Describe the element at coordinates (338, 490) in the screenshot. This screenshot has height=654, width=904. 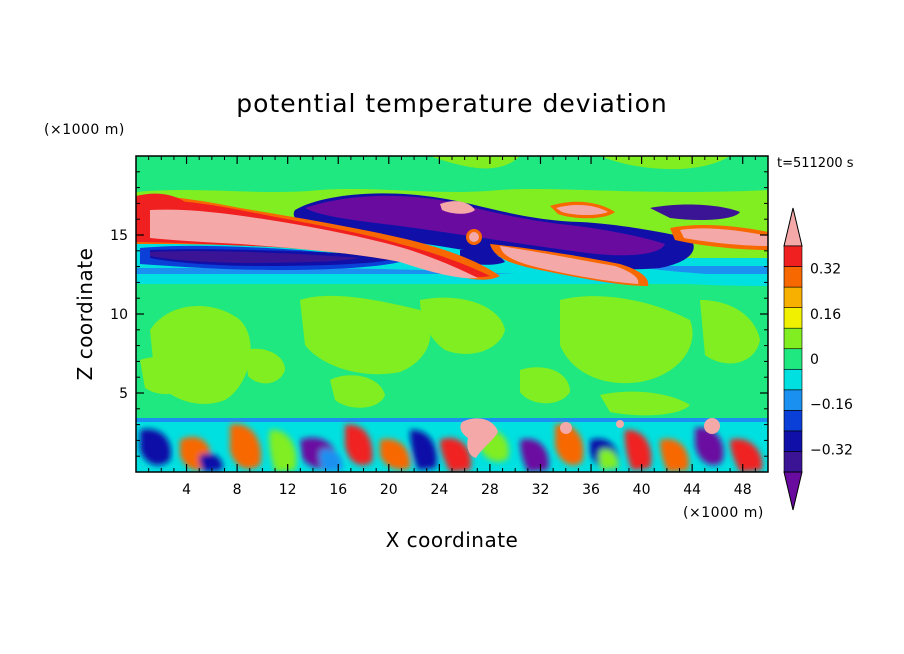
I see `x-tick-label: 16` at that location.